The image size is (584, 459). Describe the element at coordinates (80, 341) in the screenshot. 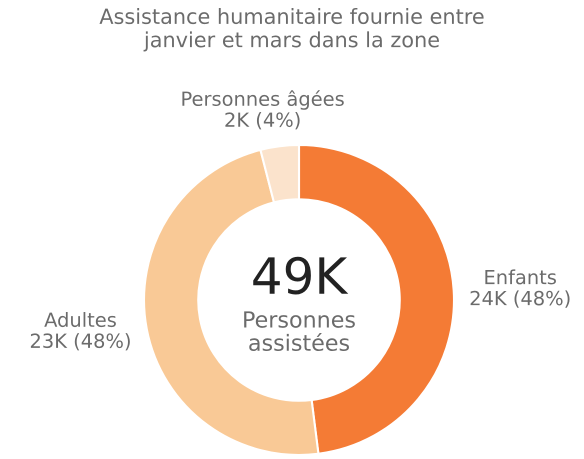

I see `data-label: 23K (48%)` at that location.